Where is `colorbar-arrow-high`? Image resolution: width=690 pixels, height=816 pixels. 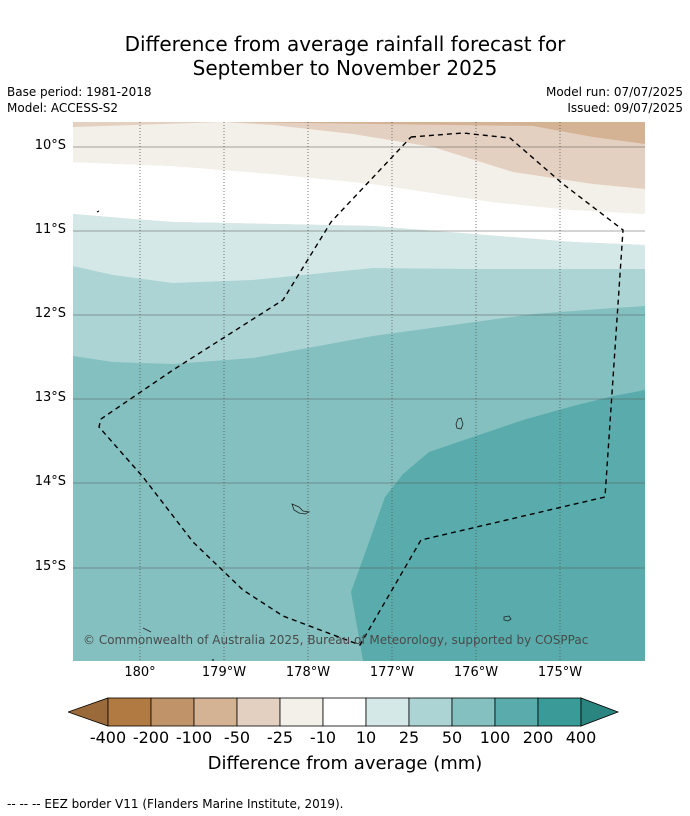
colorbar-arrow-high is located at coordinates (600, 712).